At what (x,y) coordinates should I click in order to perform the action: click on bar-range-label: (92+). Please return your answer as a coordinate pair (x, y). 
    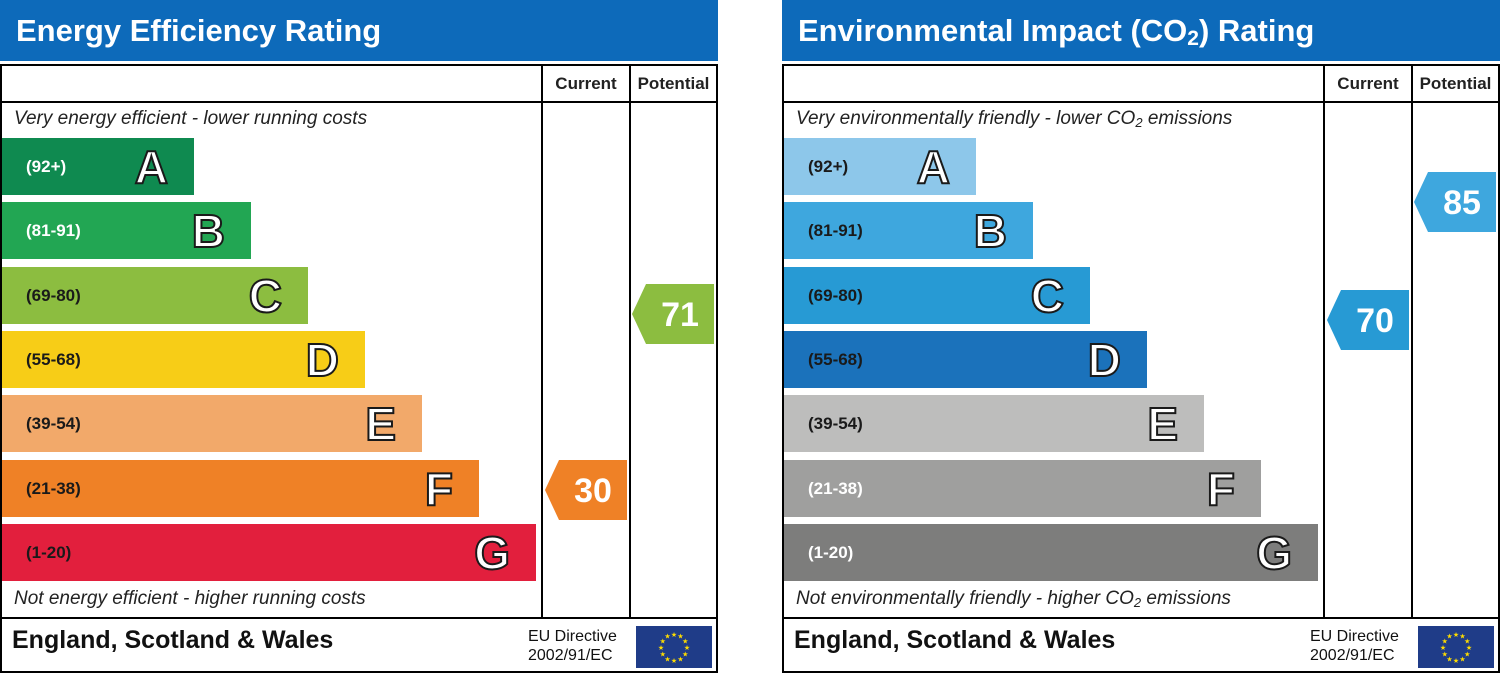
    Looking at the image, I should click on (828, 166).